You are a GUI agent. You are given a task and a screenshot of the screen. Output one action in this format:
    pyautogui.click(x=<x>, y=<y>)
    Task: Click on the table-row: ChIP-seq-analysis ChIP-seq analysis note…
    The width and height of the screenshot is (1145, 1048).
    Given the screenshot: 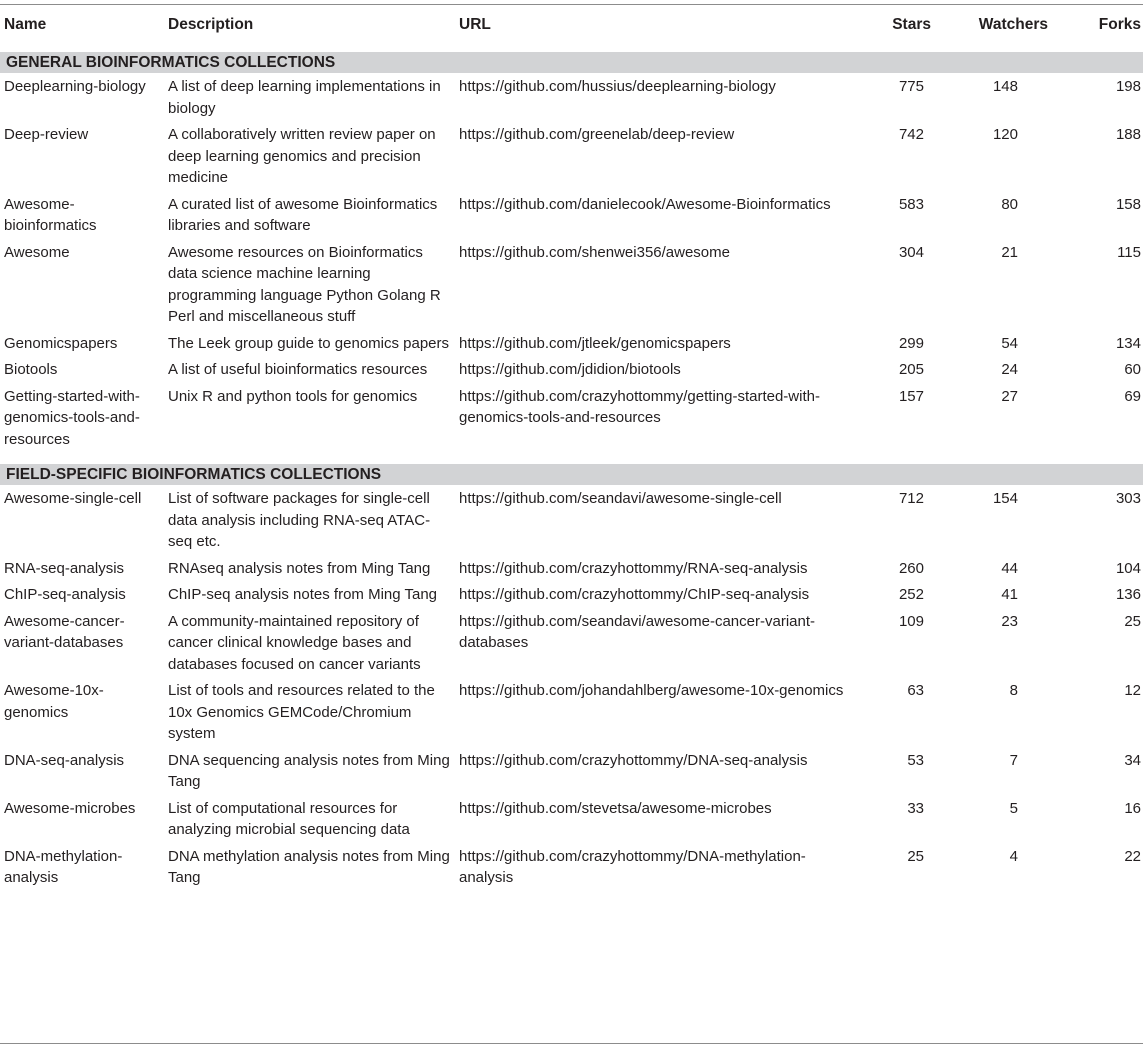 What is the action you would take?
    pyautogui.click(x=571, y=597)
    